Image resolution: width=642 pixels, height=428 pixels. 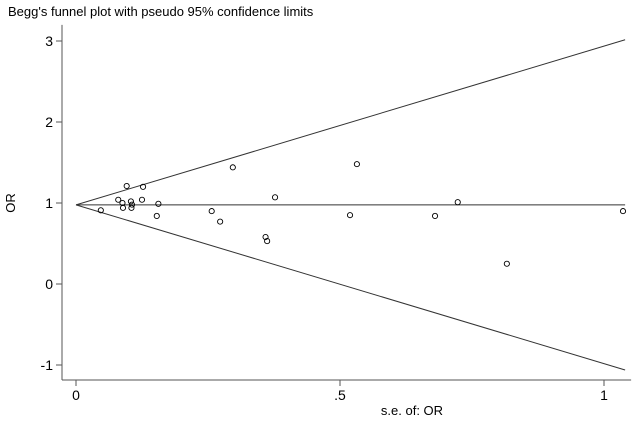 What do you see at coordinates (47, 365) in the screenshot?
I see `y-tick-label: -1` at bounding box center [47, 365].